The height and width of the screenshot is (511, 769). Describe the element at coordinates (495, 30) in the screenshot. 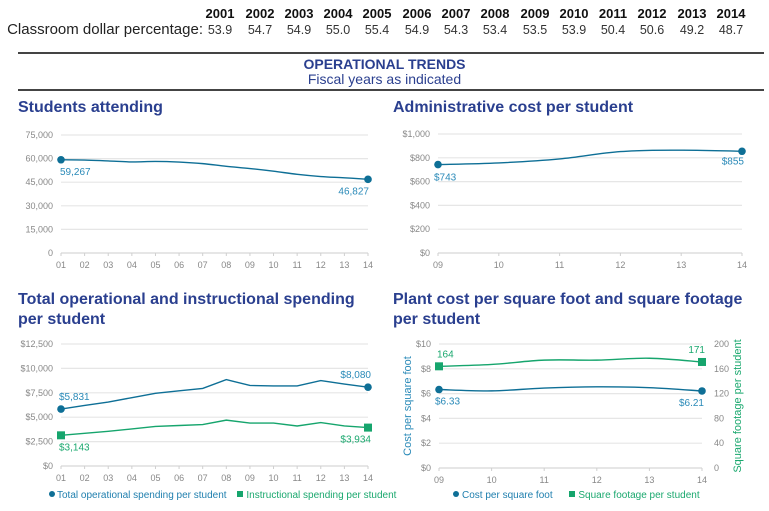

I see `classroom-dollar-value: 53.4` at that location.